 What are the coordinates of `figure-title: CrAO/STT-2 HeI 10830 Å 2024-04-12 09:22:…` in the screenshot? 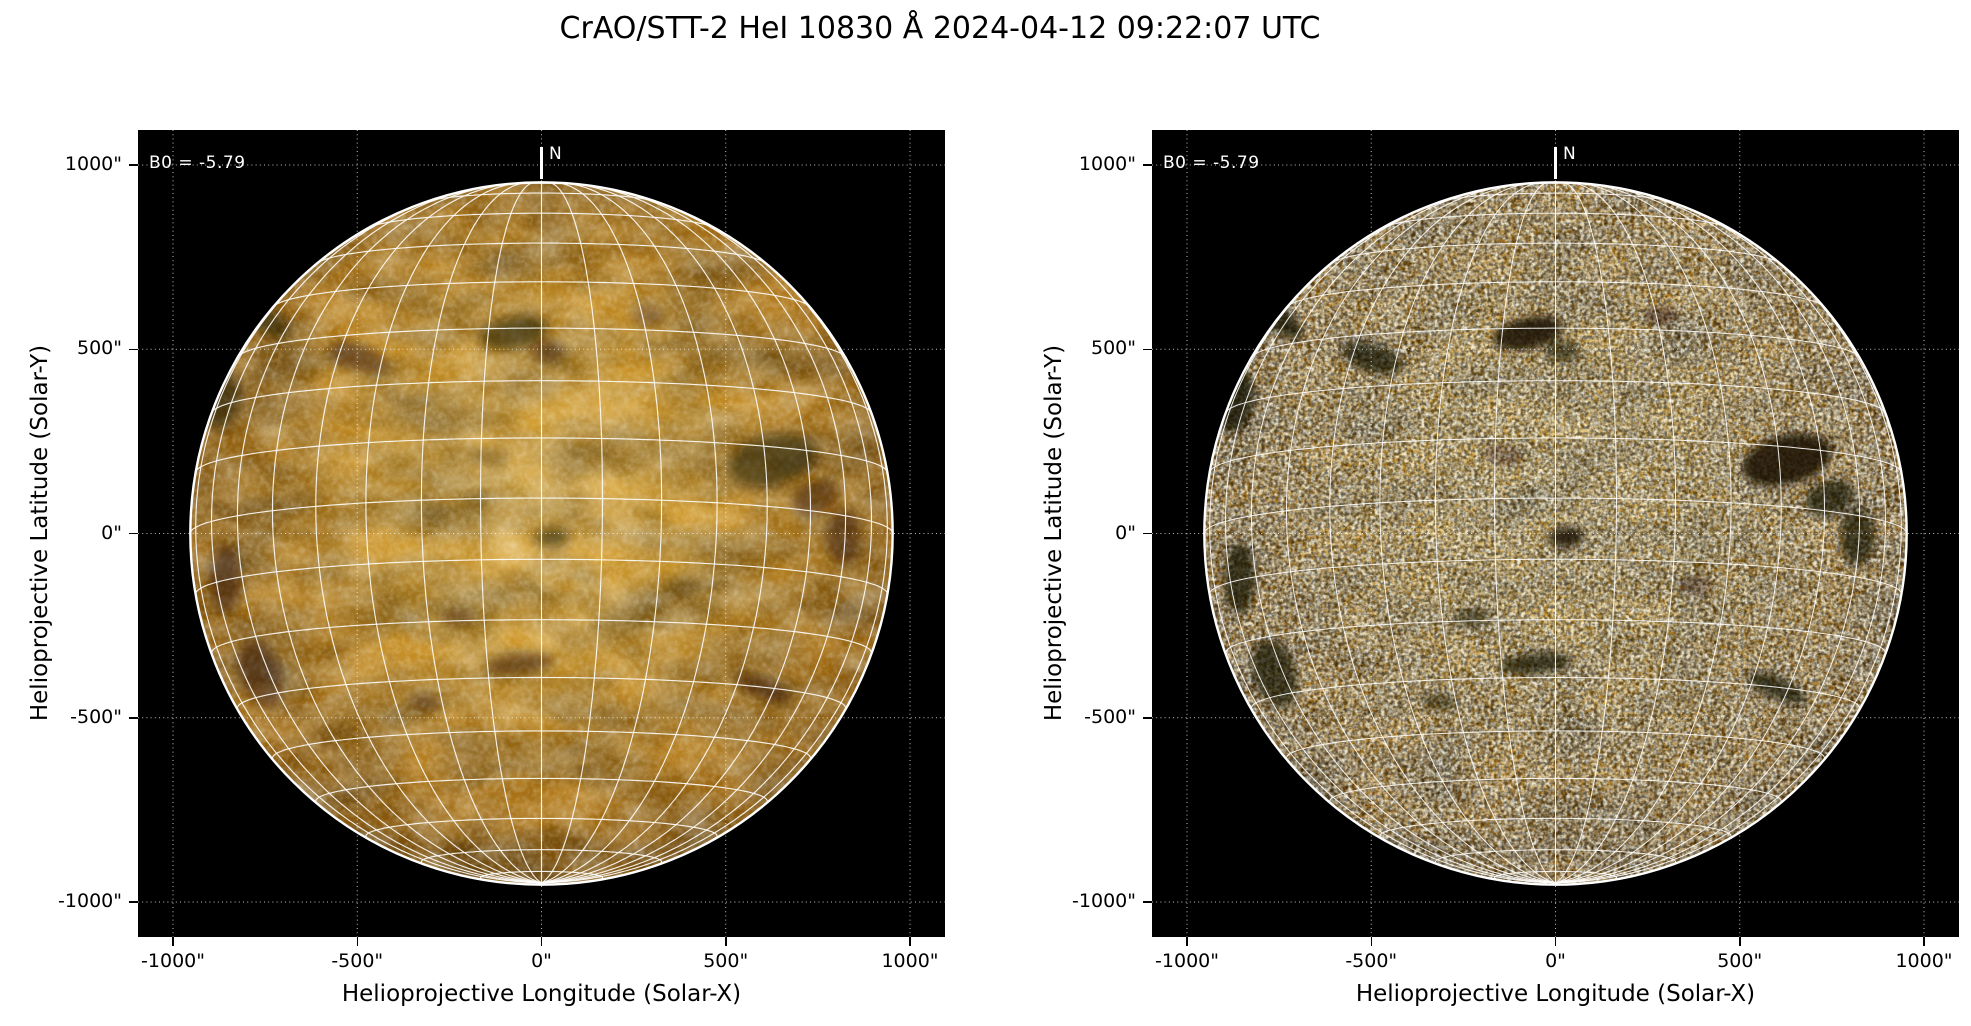 It's located at (940, 28).